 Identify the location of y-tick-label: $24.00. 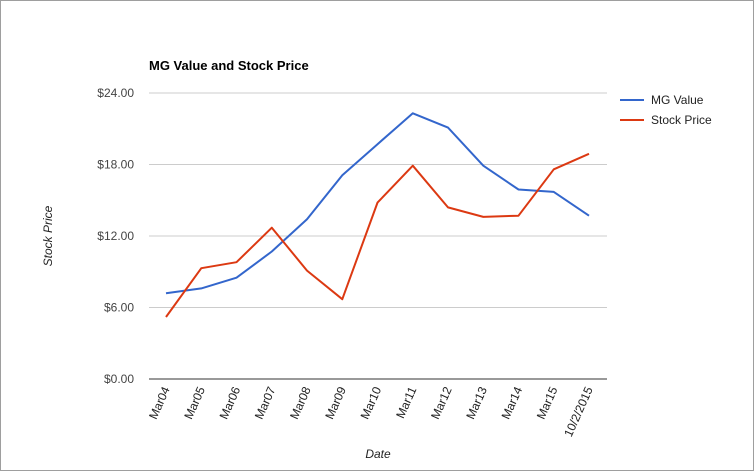
(115, 93).